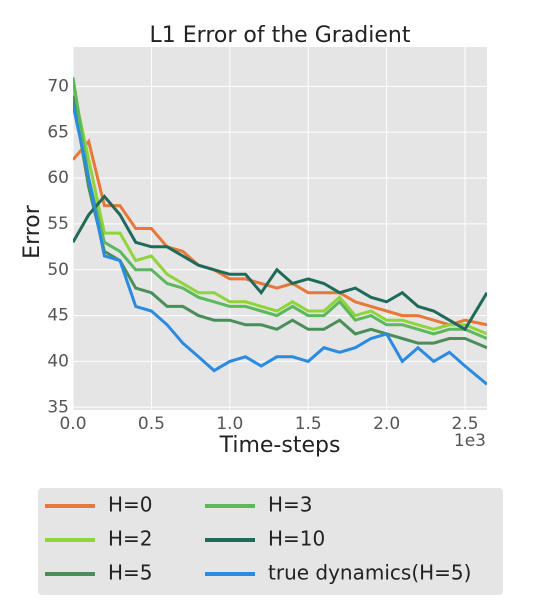 The image size is (541, 603). What do you see at coordinates (58, 361) in the screenshot?
I see `y-tick-label: 40` at bounding box center [58, 361].